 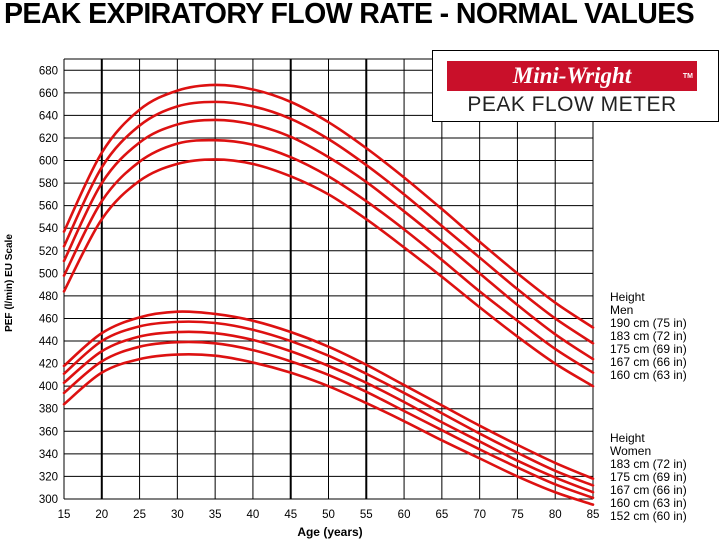 I want to click on x-tick-label: 25, so click(x=139, y=515).